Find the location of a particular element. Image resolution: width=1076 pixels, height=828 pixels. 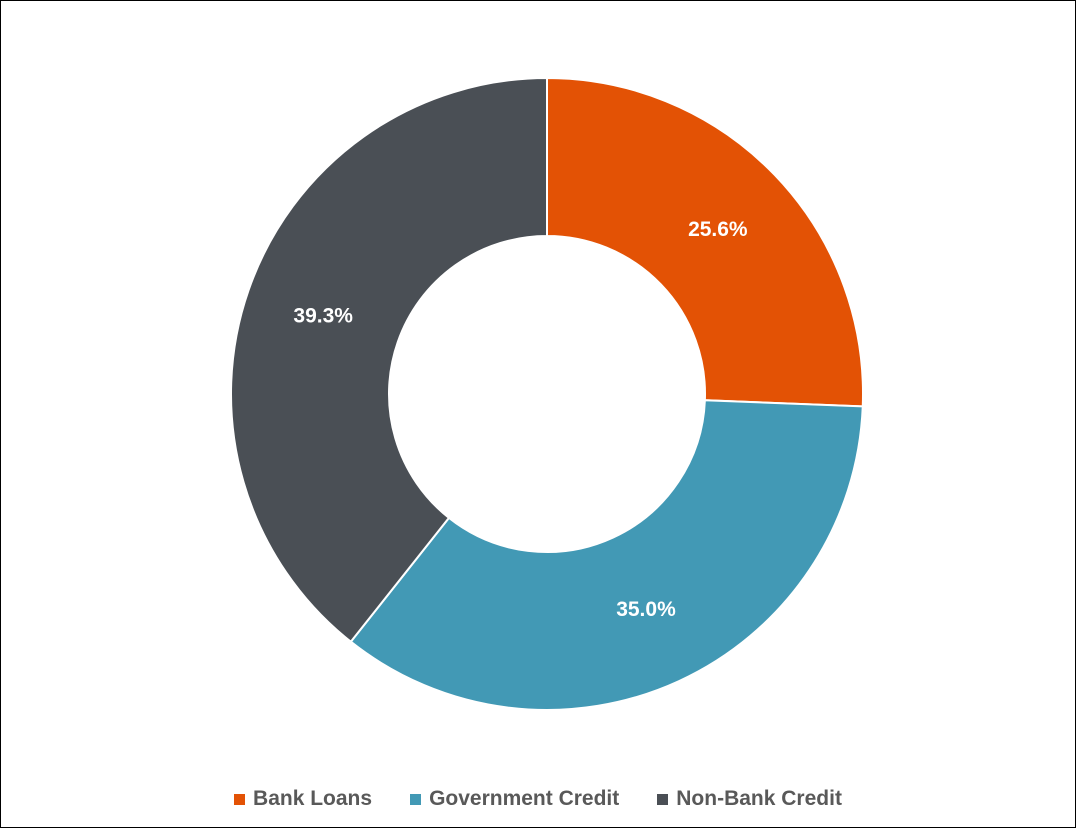

legend-label-government-credit: Government Credit is located at coordinates (524, 798).